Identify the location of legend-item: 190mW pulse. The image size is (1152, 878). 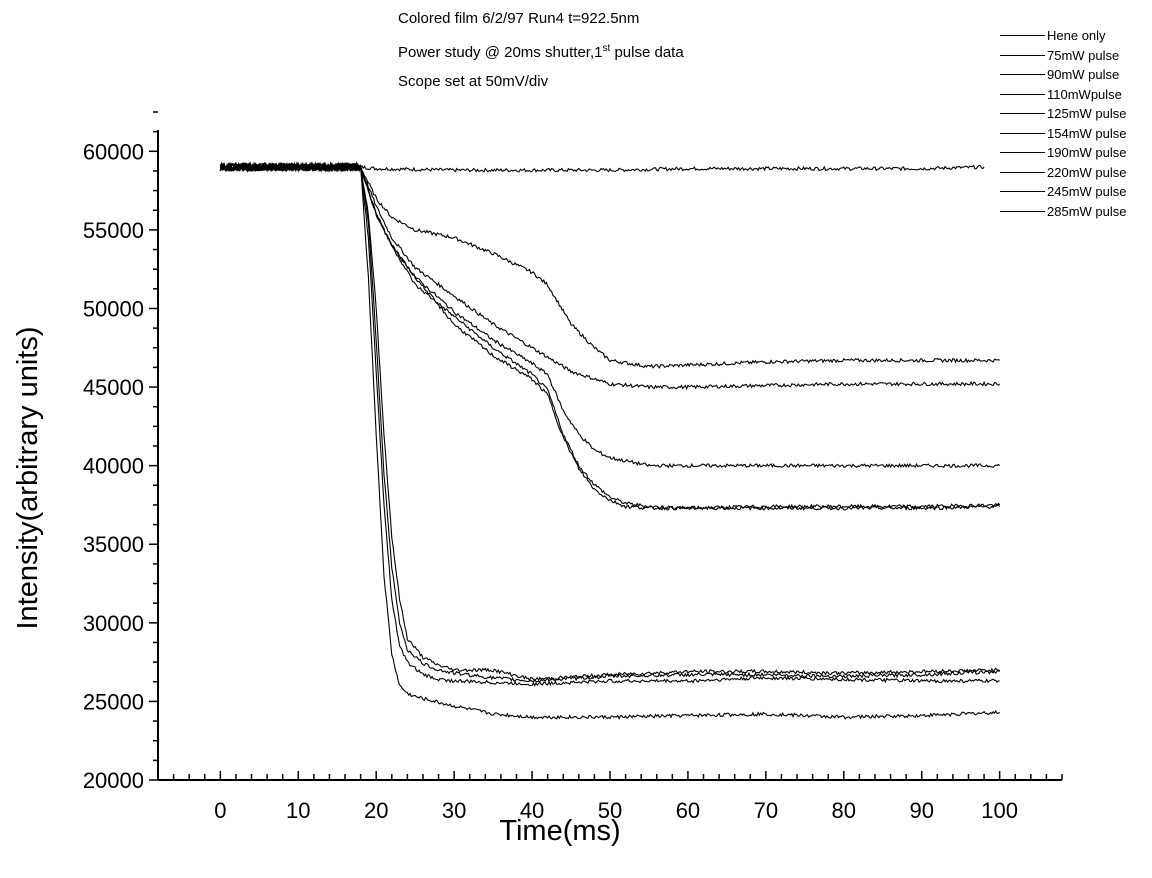
(1063, 153).